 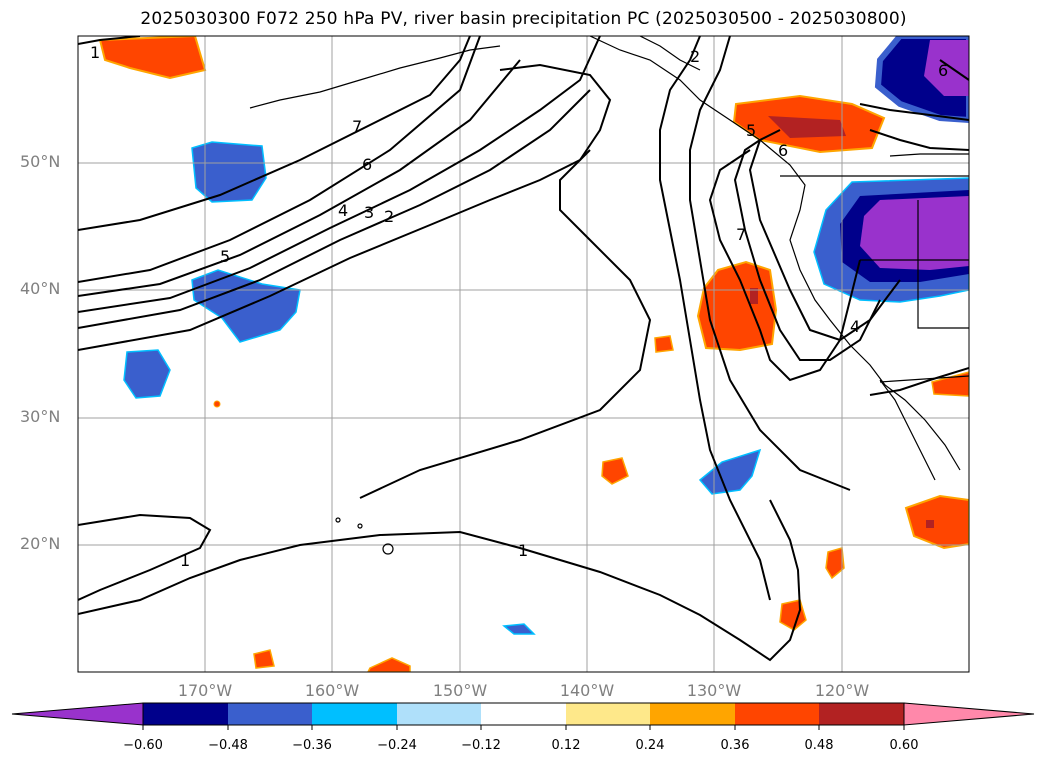 I want to click on contour-label: 7, so click(x=741, y=234).